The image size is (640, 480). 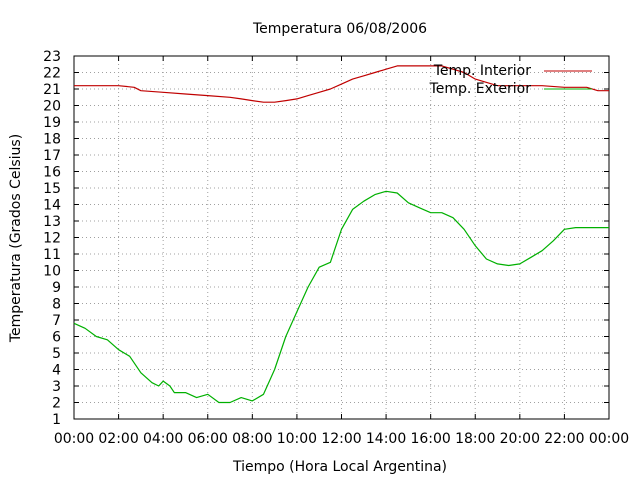 What do you see at coordinates (52, 189) in the screenshot?
I see `y-tick-label: 15` at bounding box center [52, 189].